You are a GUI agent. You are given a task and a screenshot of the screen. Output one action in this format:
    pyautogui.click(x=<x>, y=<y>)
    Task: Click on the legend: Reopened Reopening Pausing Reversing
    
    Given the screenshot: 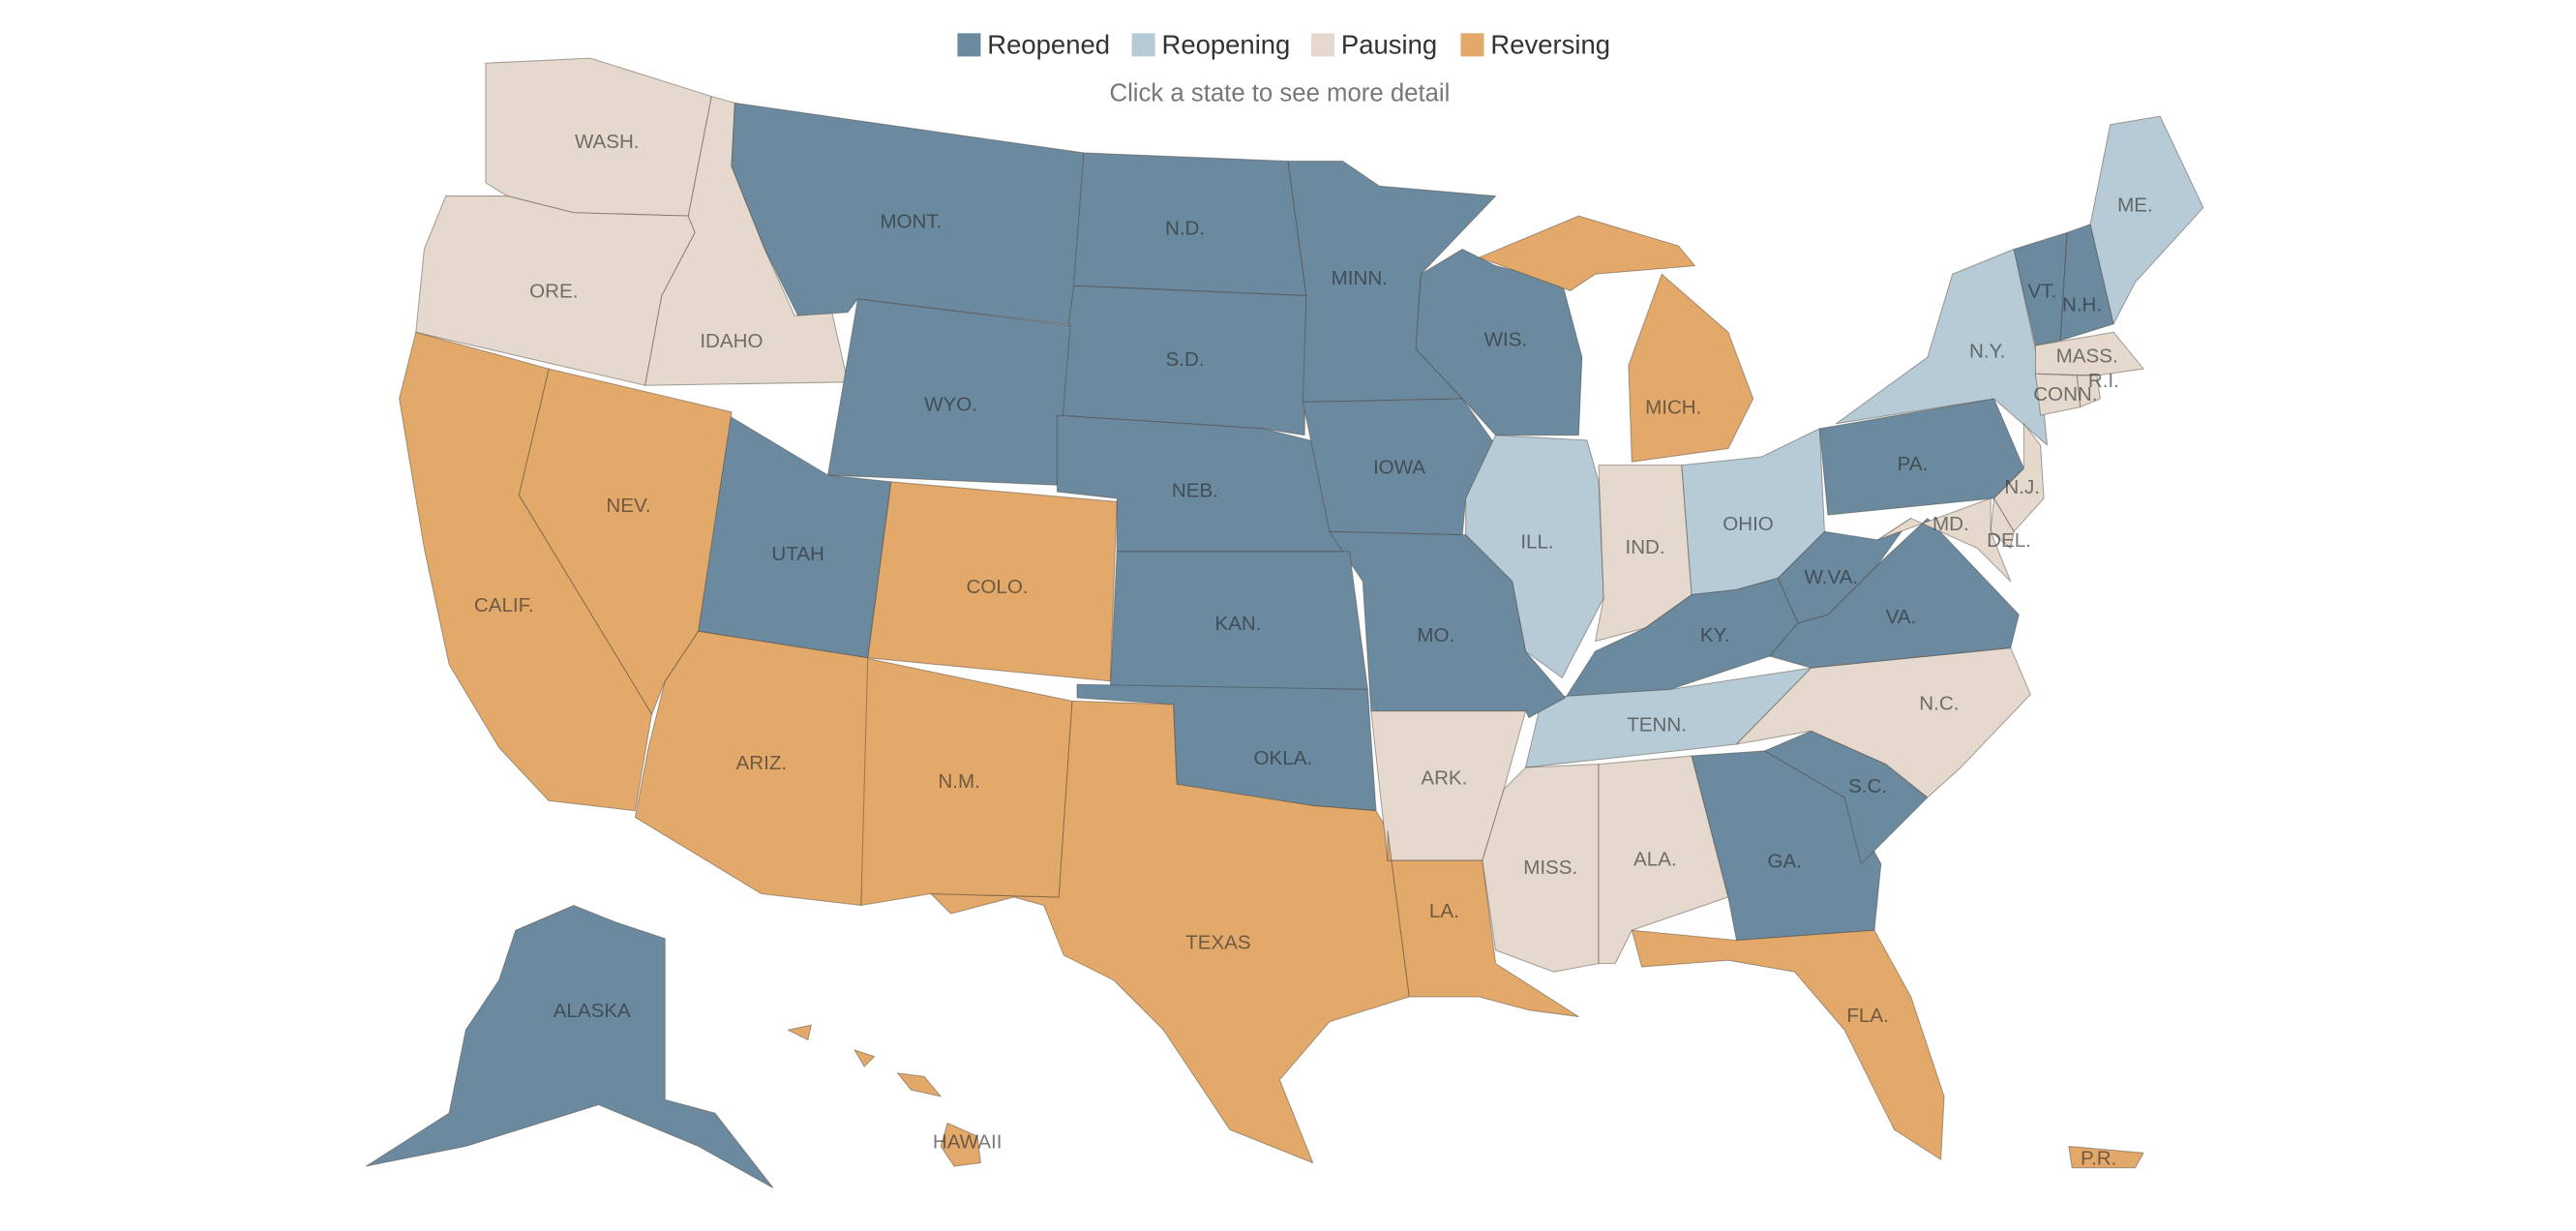 What is the action you would take?
    pyautogui.click(x=1283, y=44)
    